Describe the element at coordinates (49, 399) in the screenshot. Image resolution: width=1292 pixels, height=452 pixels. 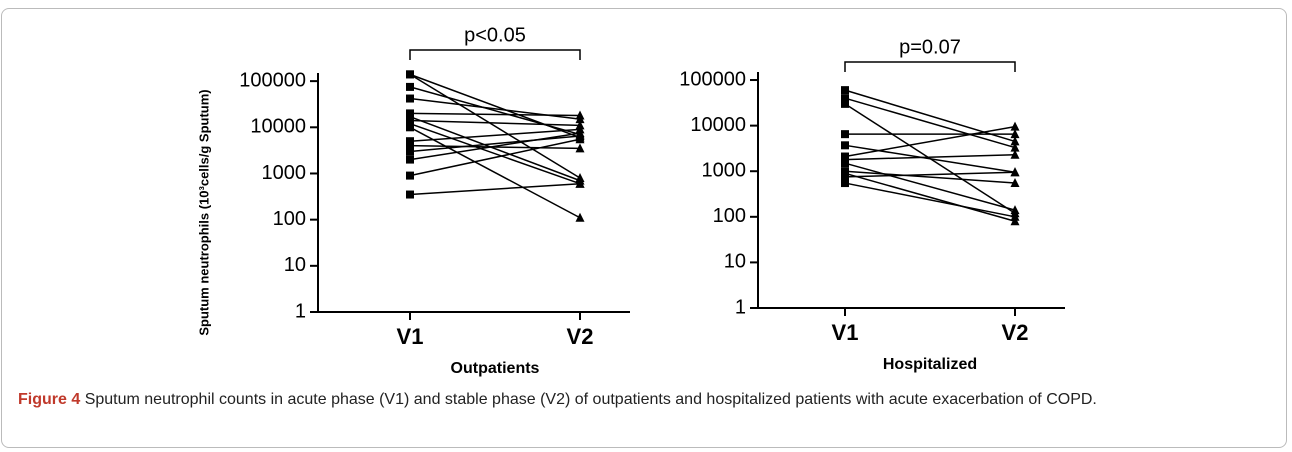
I see `caption-label: Figure 4` at that location.